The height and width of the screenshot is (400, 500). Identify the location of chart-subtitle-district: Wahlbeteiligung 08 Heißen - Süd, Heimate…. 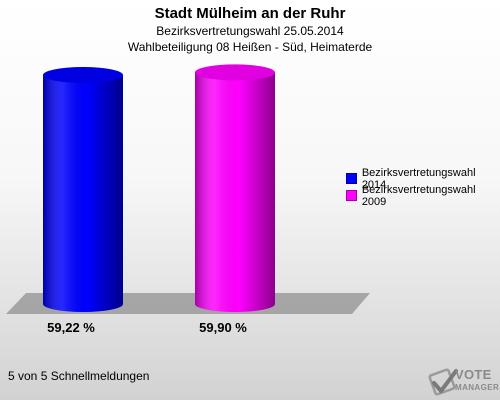
(250, 47).